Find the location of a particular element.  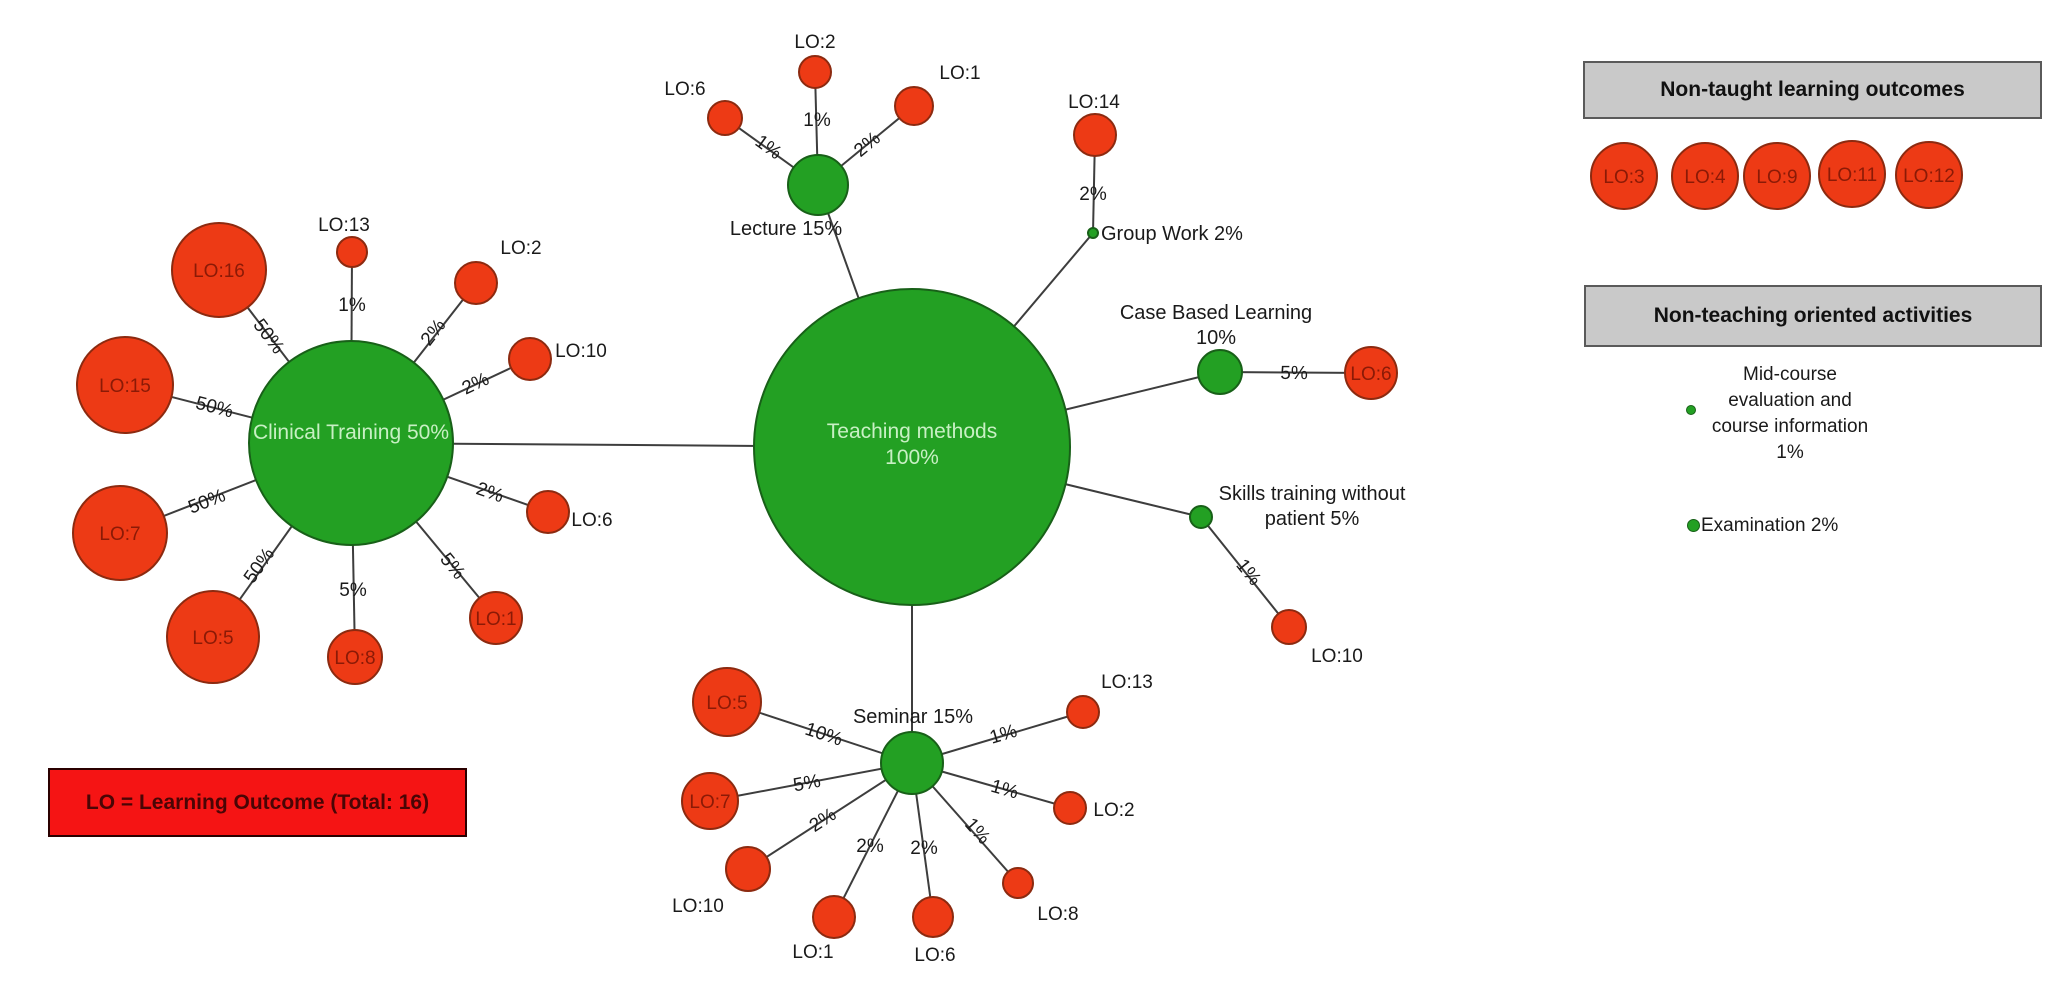

node-label-lo2_ct: LO:2 is located at coordinates (520, 248).